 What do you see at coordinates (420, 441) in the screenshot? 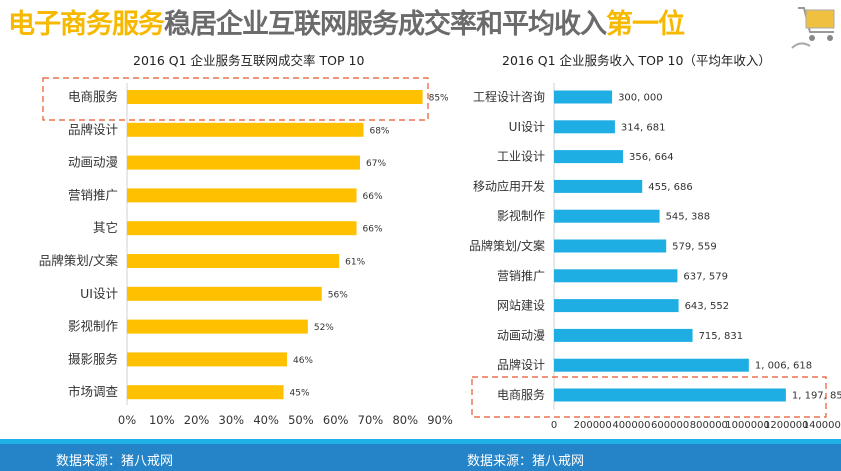
I see `footer-stripe` at bounding box center [420, 441].